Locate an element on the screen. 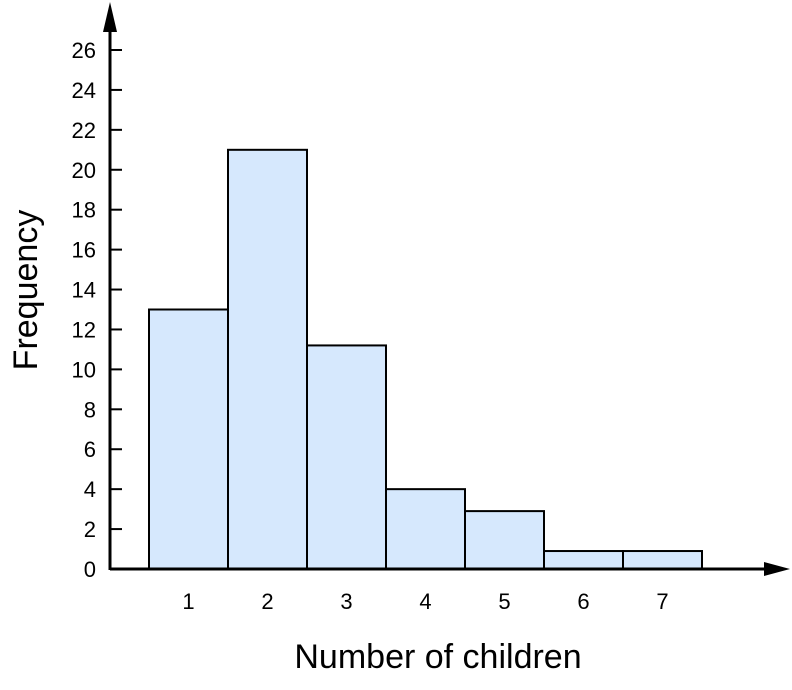 This screenshot has height=690, width=792. x-tick-label-7: 7 is located at coordinates (662, 601).